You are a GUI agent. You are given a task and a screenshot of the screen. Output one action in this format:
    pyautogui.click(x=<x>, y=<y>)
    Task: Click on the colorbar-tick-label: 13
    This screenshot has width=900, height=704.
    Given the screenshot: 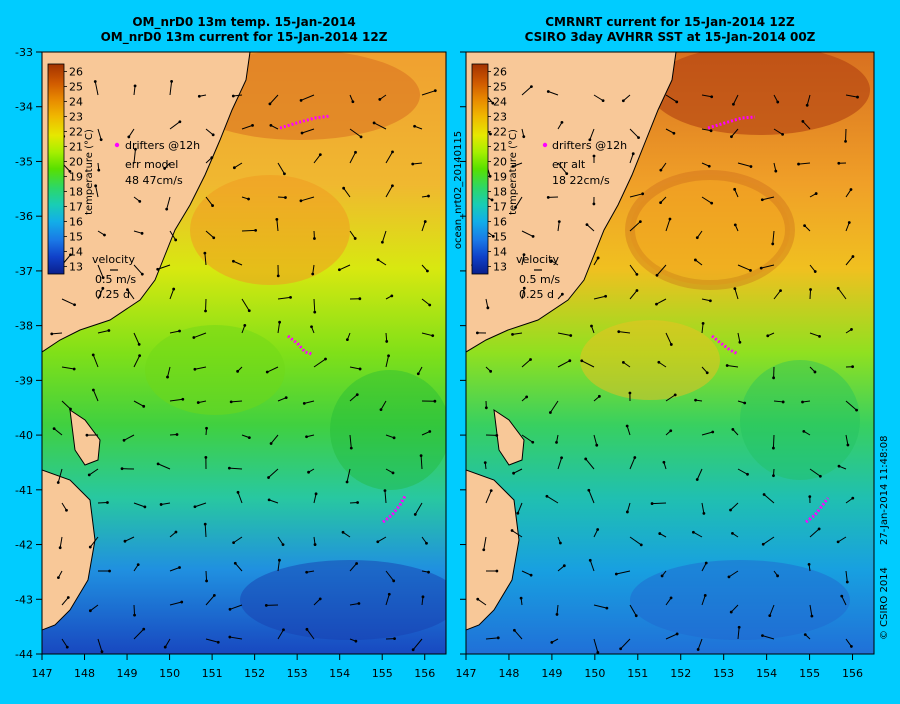 What is the action you would take?
    pyautogui.click(x=500, y=267)
    